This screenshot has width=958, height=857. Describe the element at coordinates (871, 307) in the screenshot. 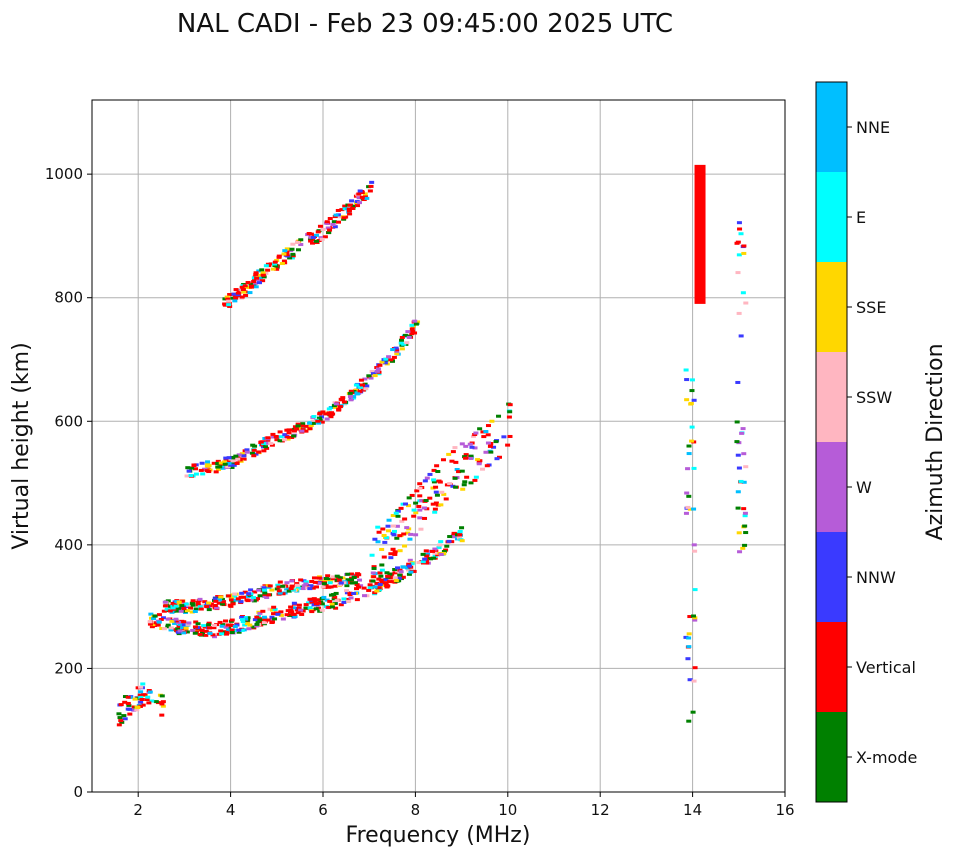

I see `colorbar-label: SSE` at that location.